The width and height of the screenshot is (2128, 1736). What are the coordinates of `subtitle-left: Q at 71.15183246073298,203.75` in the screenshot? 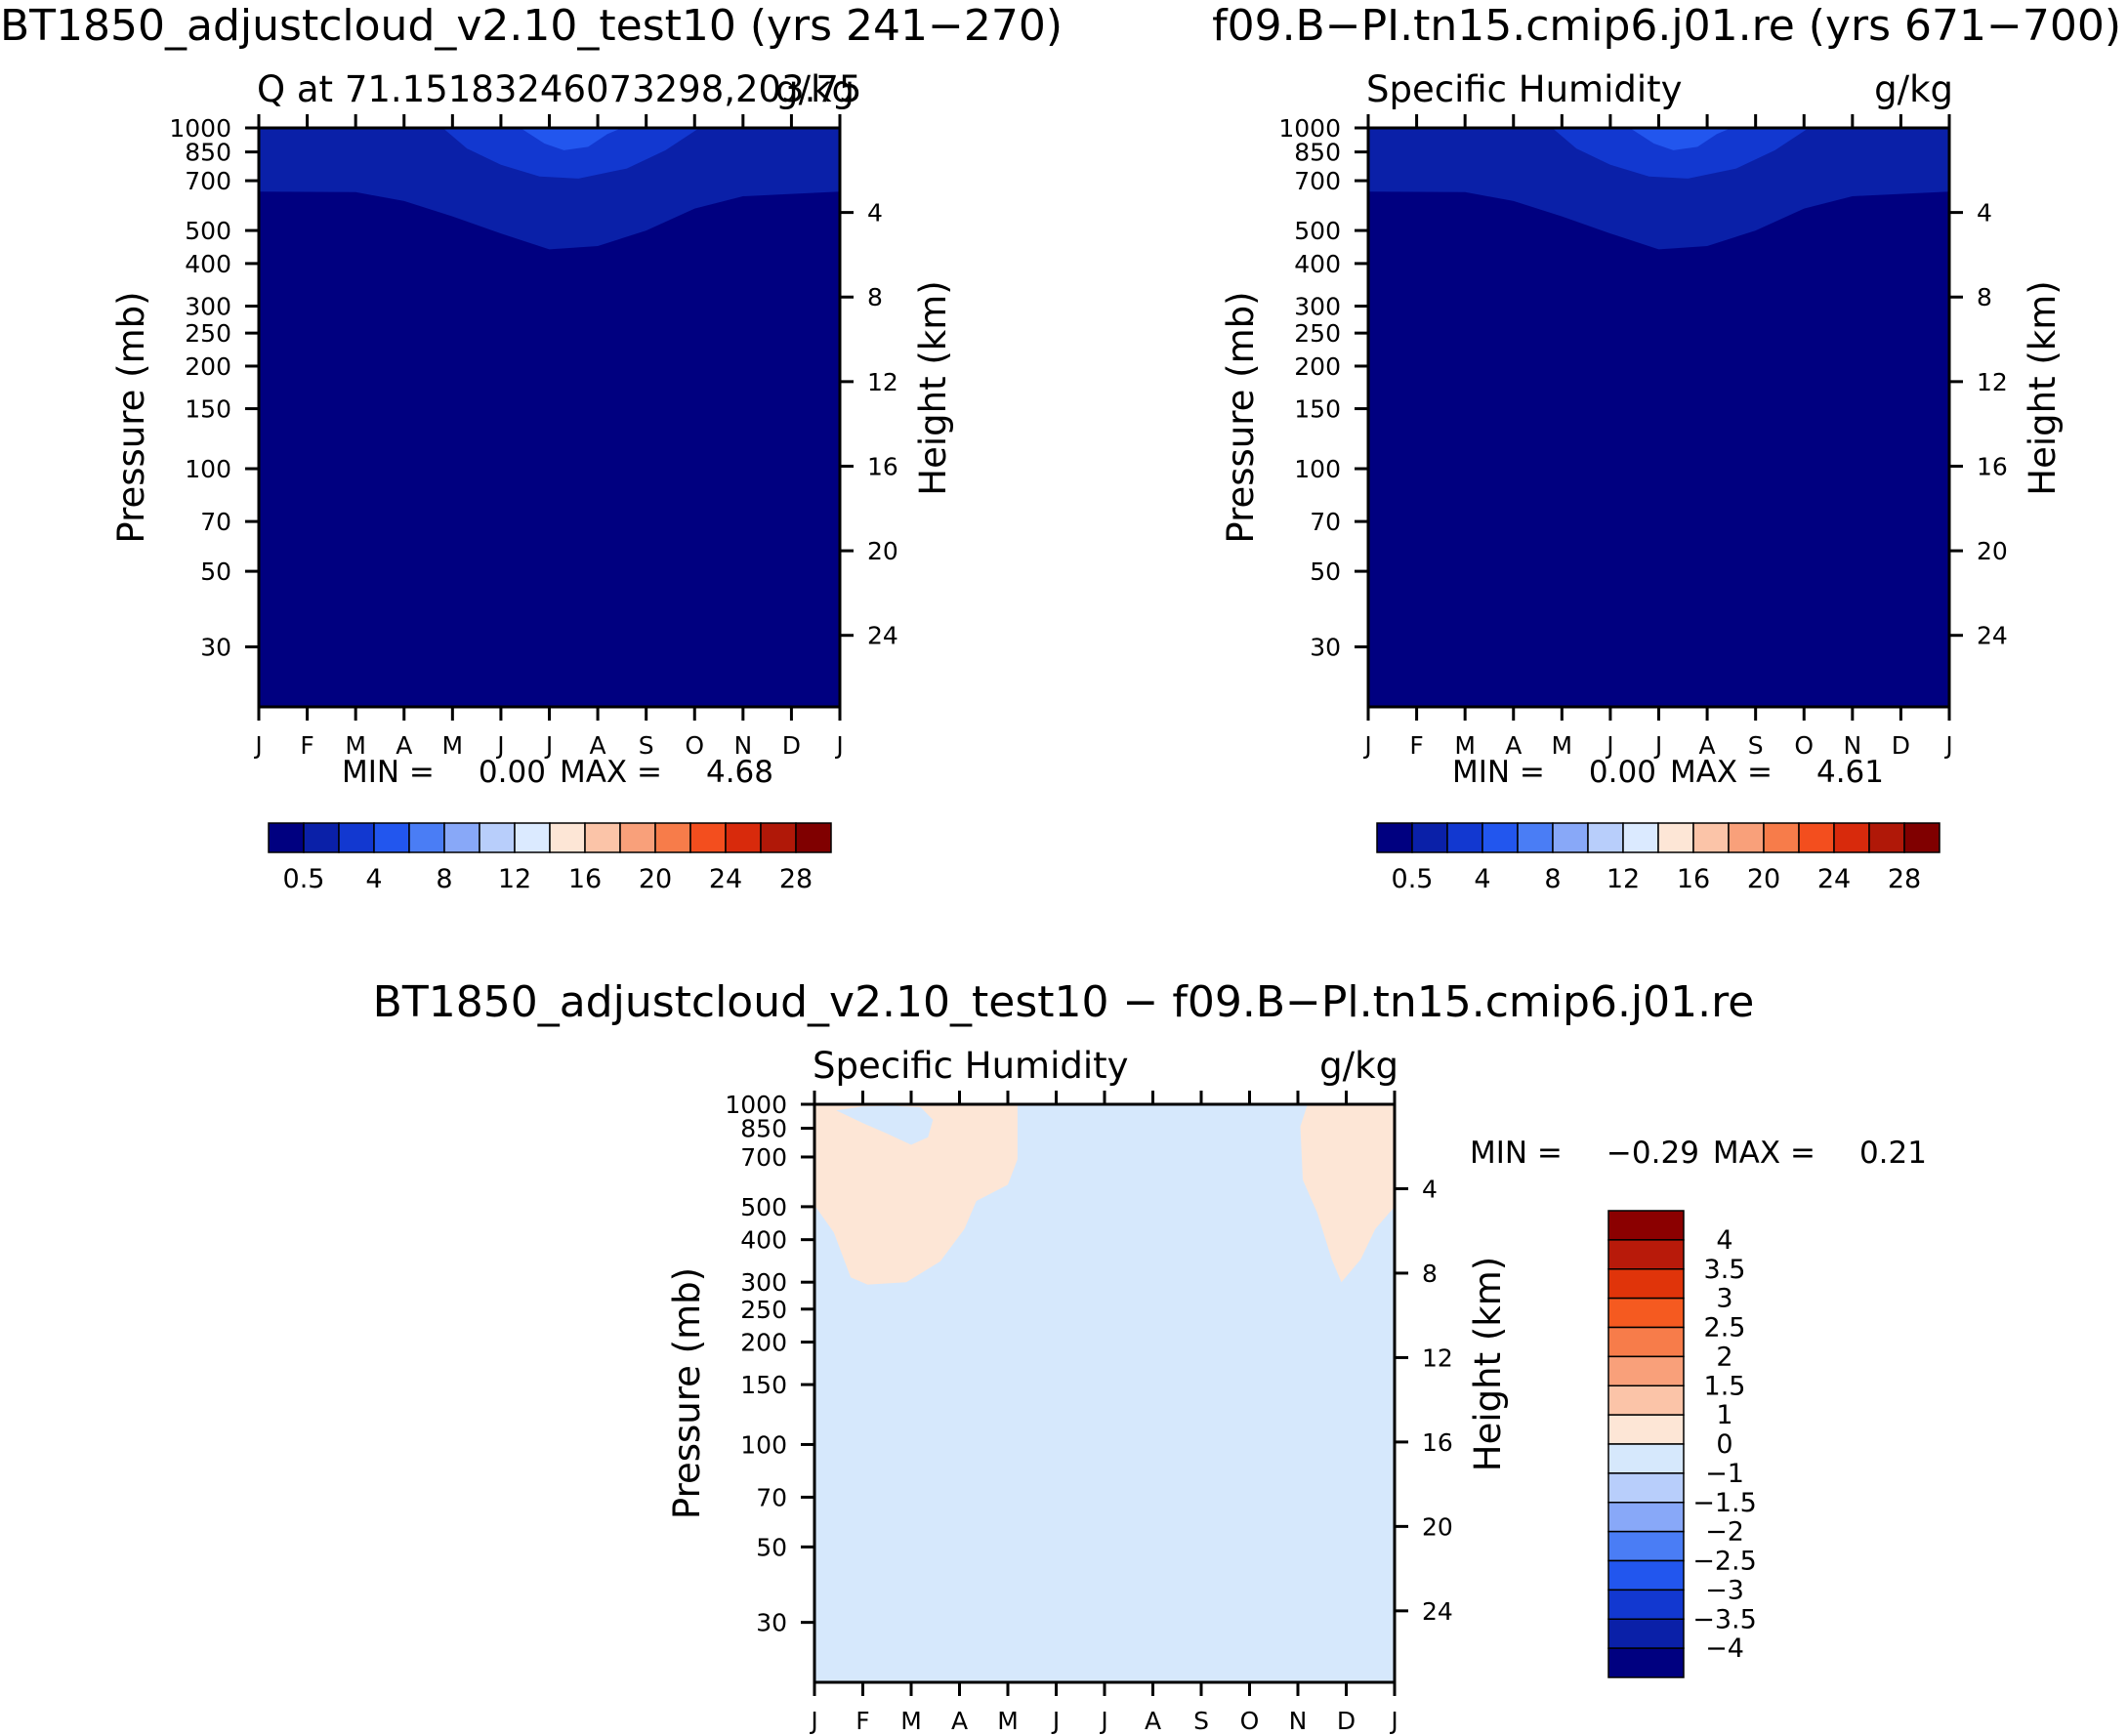 It's located at (559, 89).